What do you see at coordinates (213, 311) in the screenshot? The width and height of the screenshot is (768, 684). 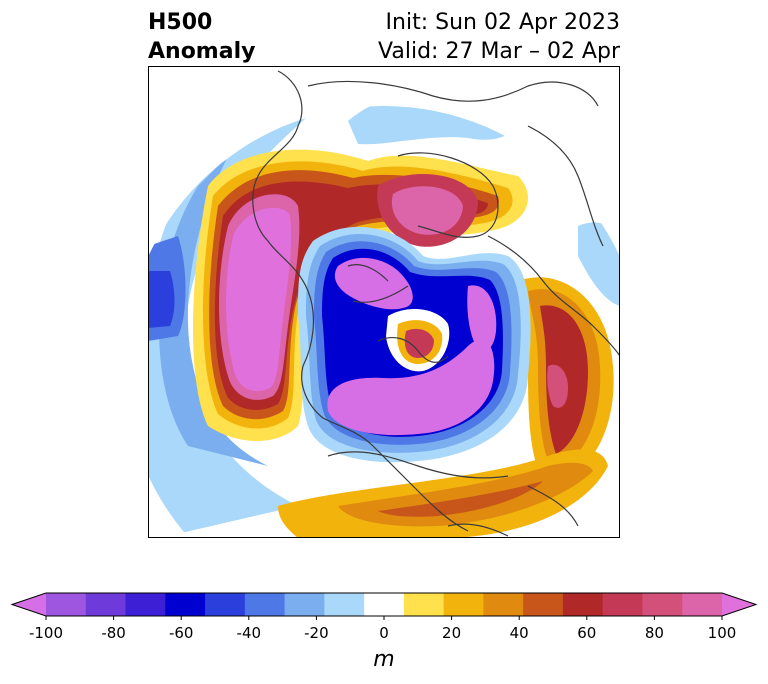 I see `anomaly-blue-ring-west-mid` at bounding box center [213, 311].